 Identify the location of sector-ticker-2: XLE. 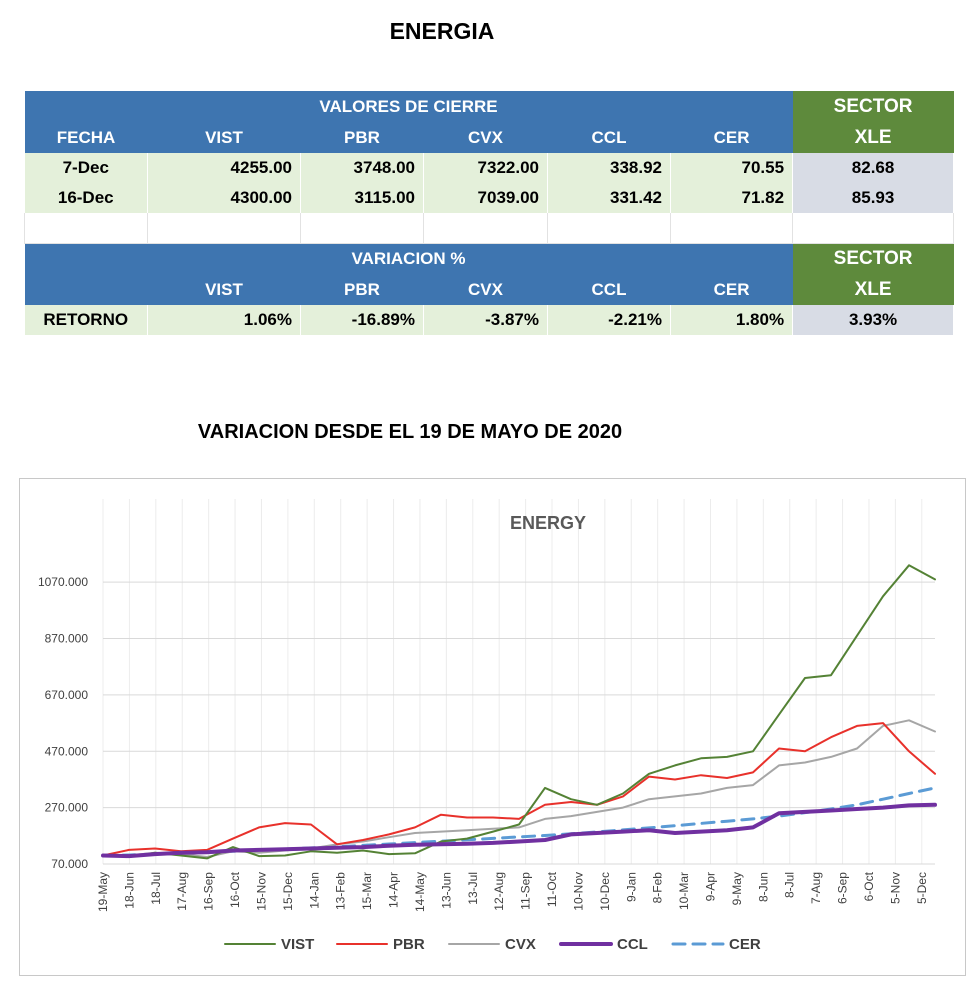
(873, 290).